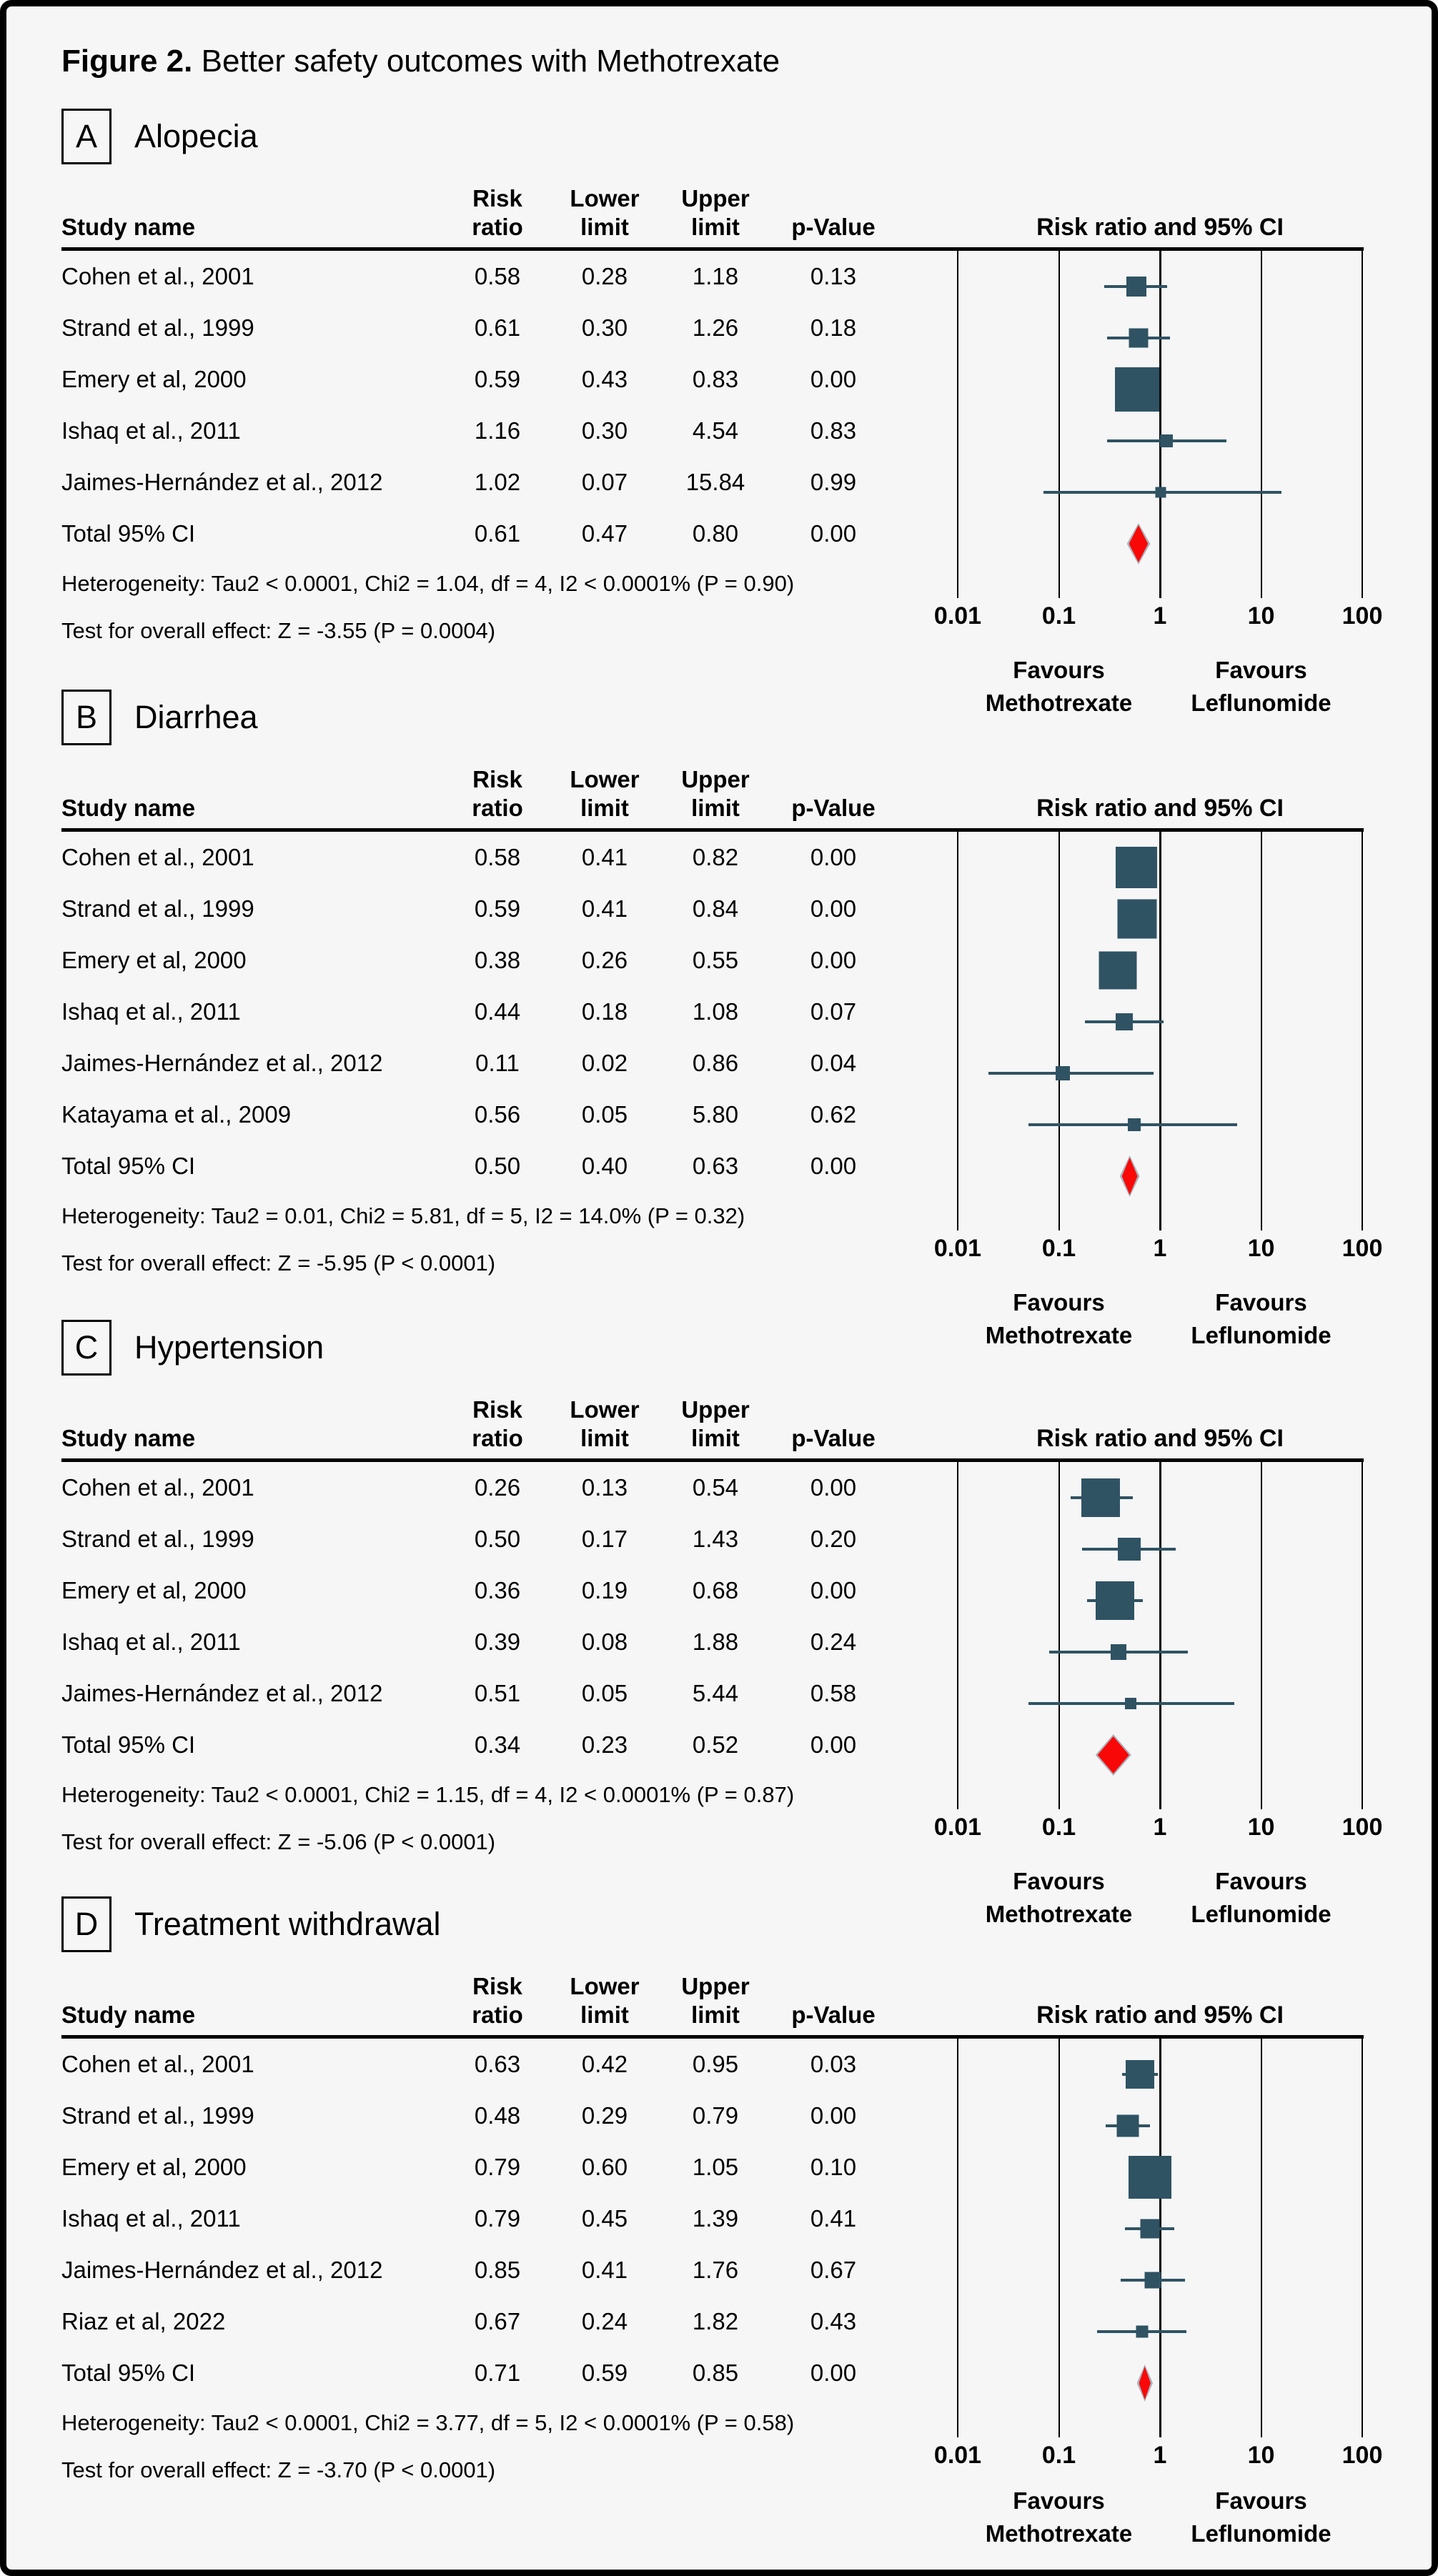 This screenshot has width=1438, height=2576. What do you see at coordinates (477, 1487) in the screenshot?
I see `study-row: Cohen et al., 2001 0.26 0.13 0.54 0.00` at bounding box center [477, 1487].